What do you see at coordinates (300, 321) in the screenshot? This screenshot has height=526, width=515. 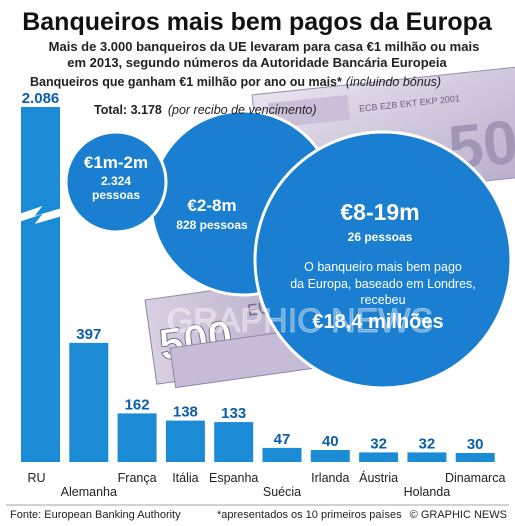 I see `watermark: GRAPHIC NEWS` at bounding box center [300, 321].